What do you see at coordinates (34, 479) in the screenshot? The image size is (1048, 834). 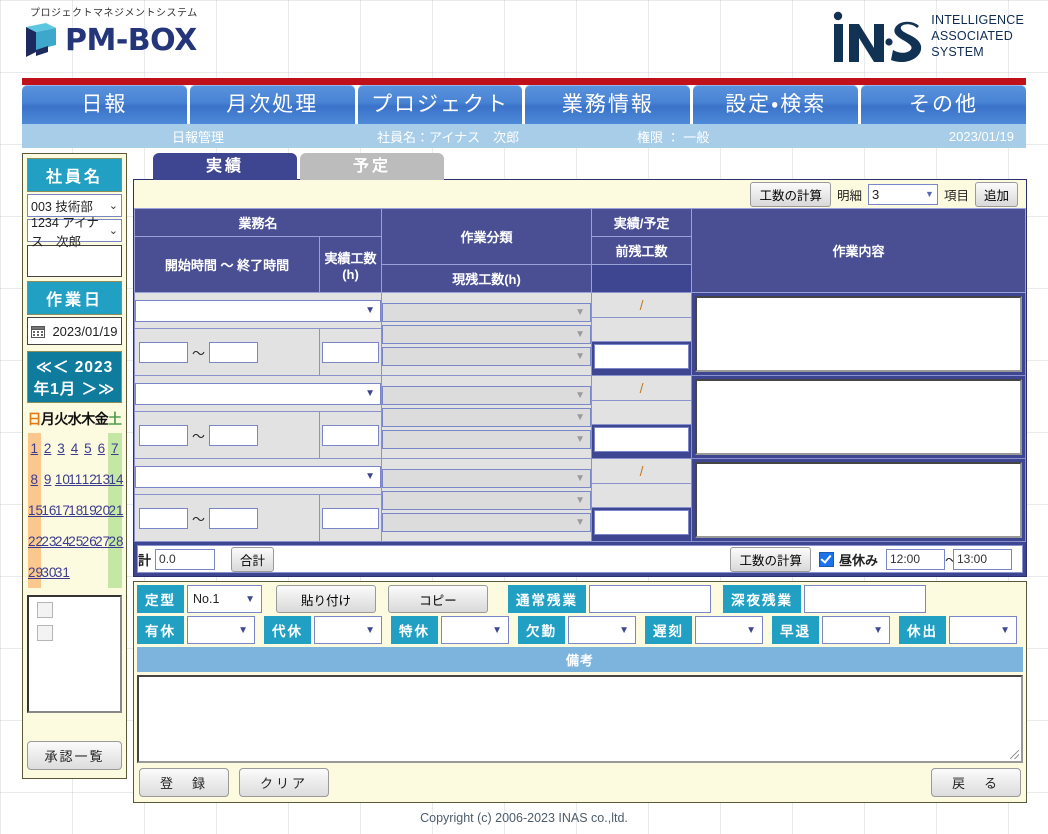 I see `calendar-day-link: 8` at bounding box center [34, 479].